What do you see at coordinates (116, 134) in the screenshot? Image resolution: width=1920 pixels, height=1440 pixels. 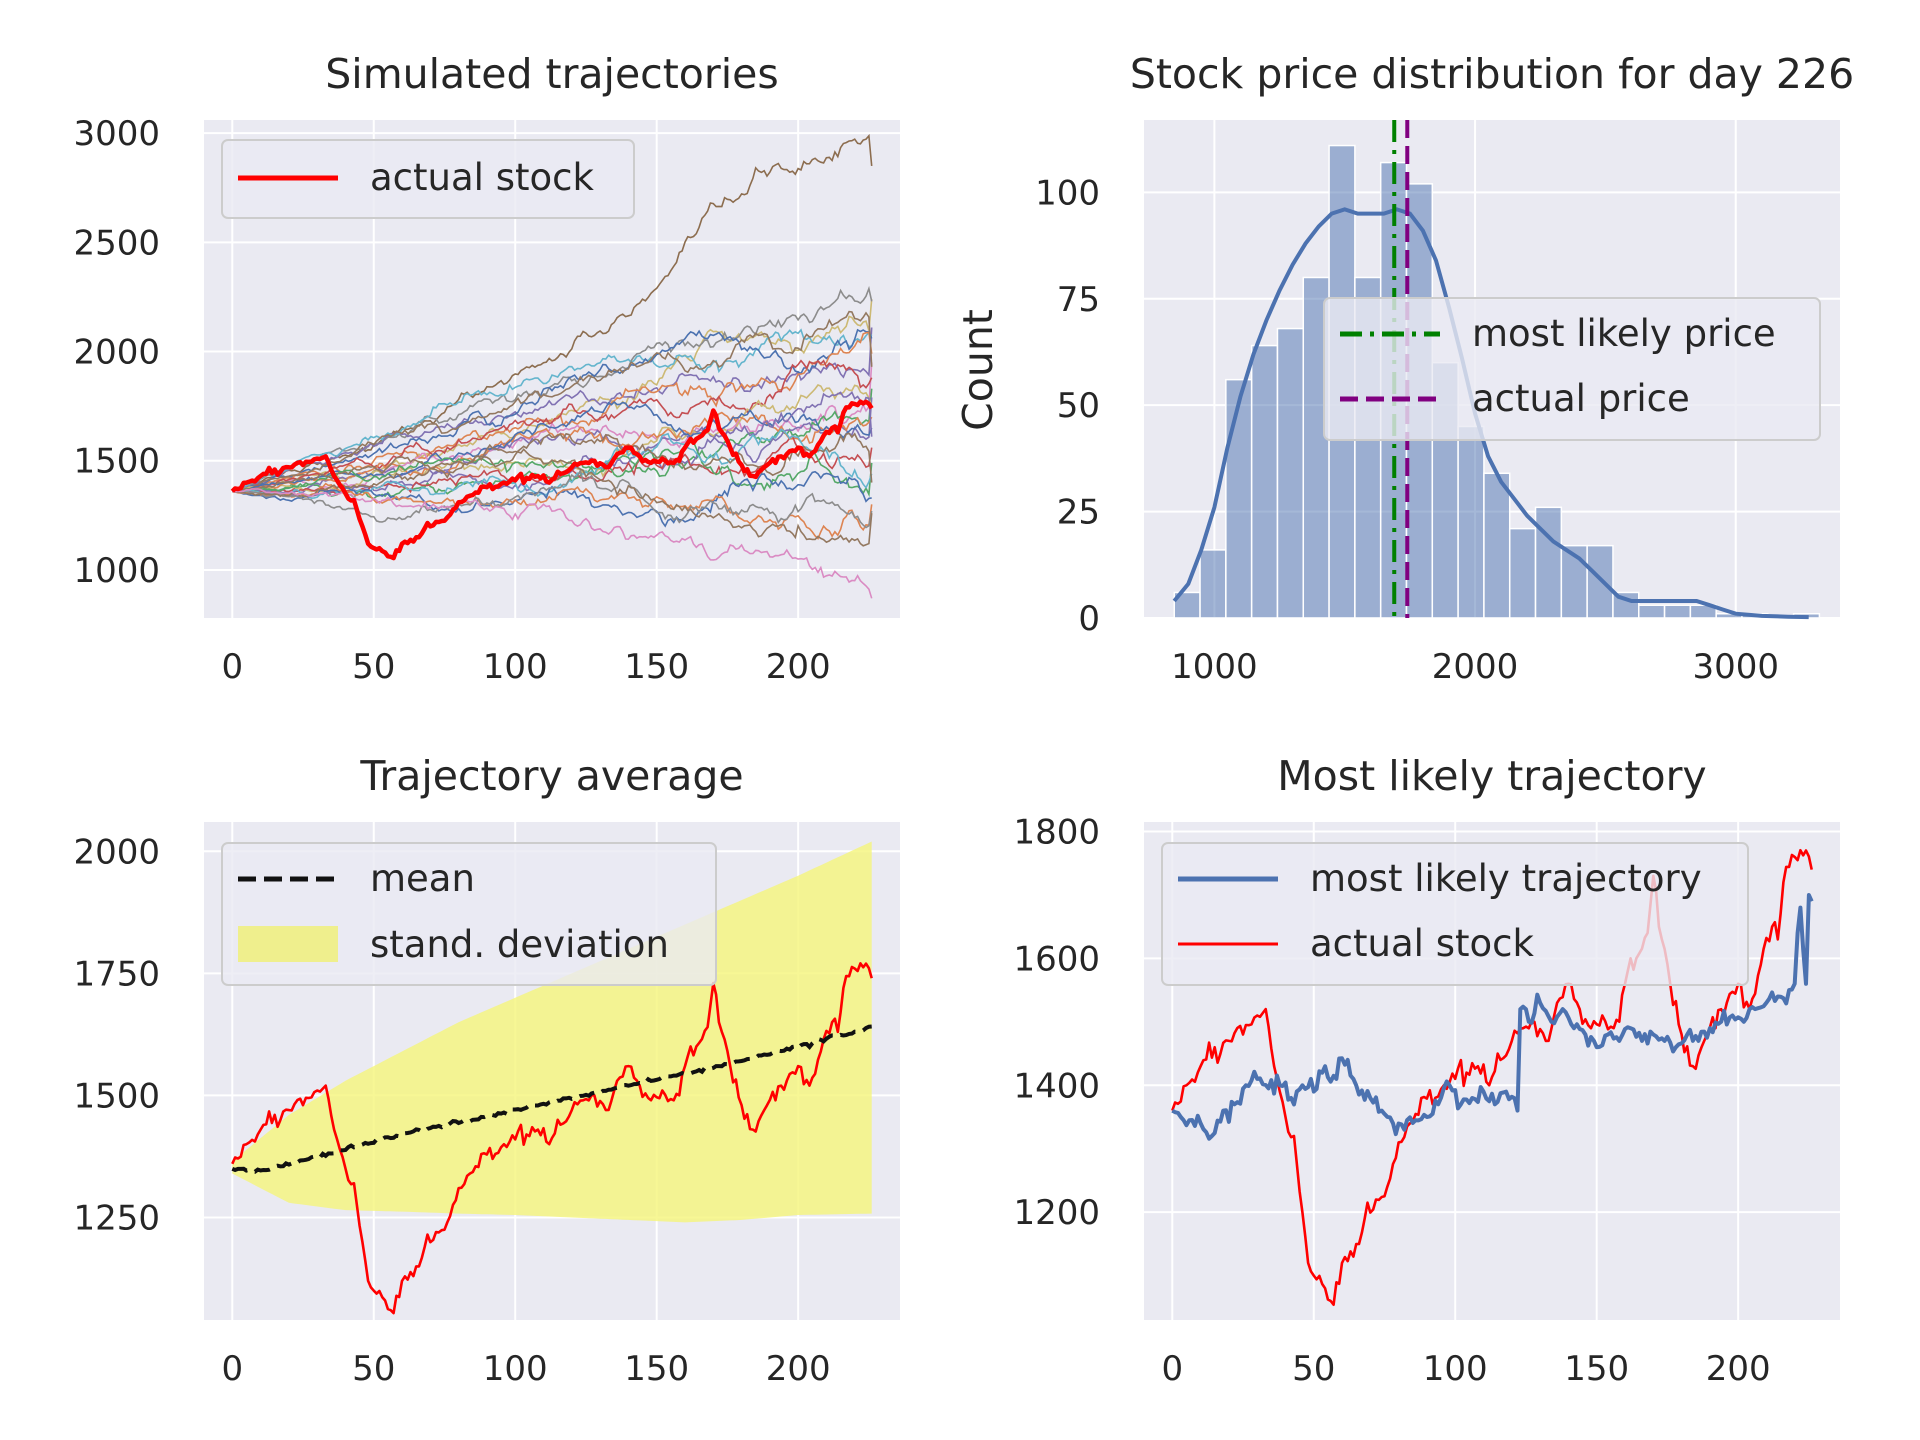 I see `simulated-y-tick-label: 3000` at bounding box center [116, 134].